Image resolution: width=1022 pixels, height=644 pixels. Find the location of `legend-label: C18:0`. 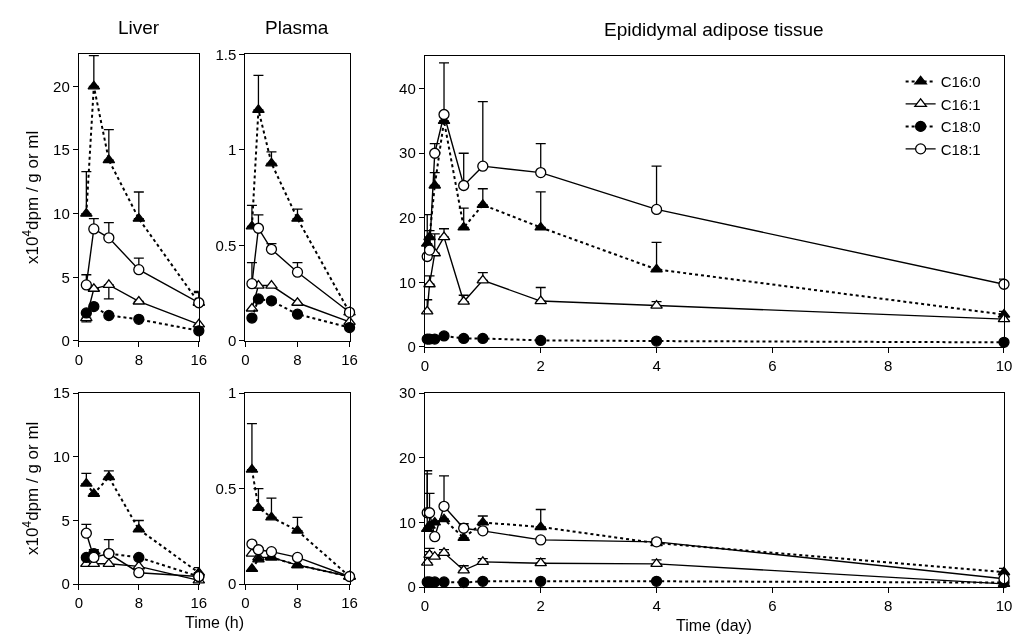

legend-label: C18:0 is located at coordinates (960, 127).